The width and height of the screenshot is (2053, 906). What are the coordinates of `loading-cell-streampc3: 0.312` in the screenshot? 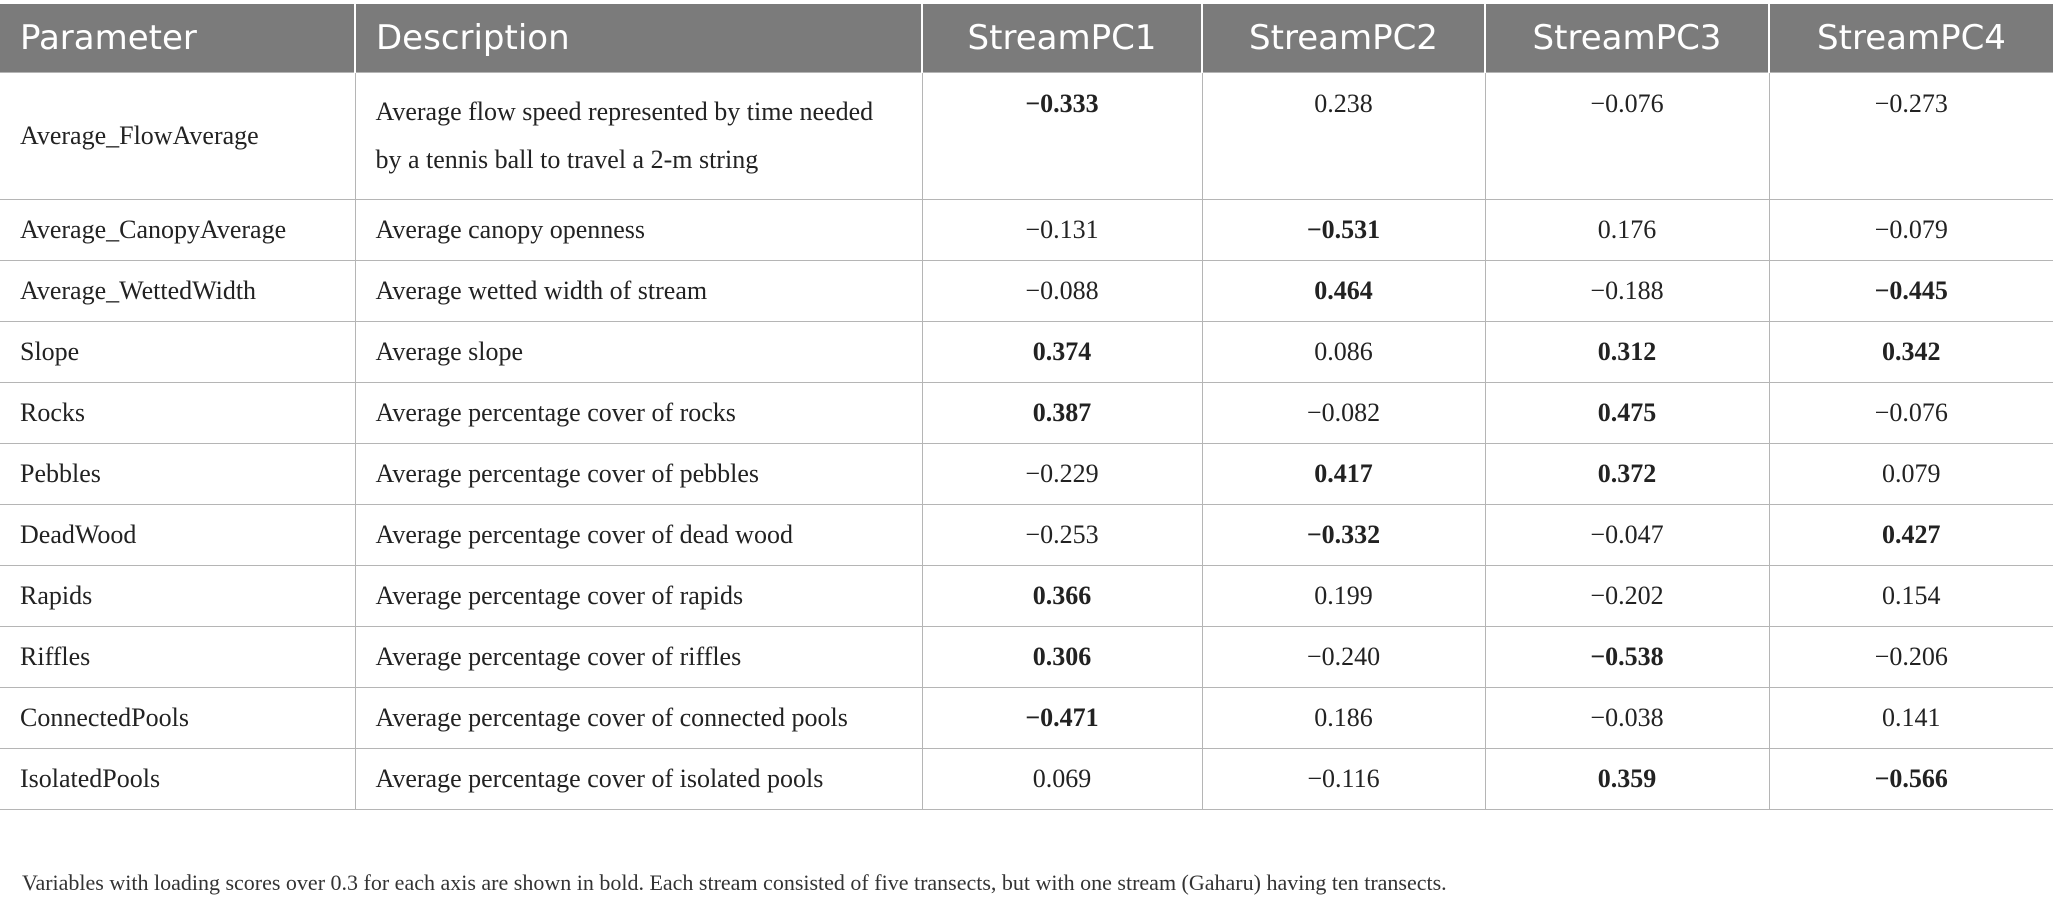 It's located at (1627, 352).